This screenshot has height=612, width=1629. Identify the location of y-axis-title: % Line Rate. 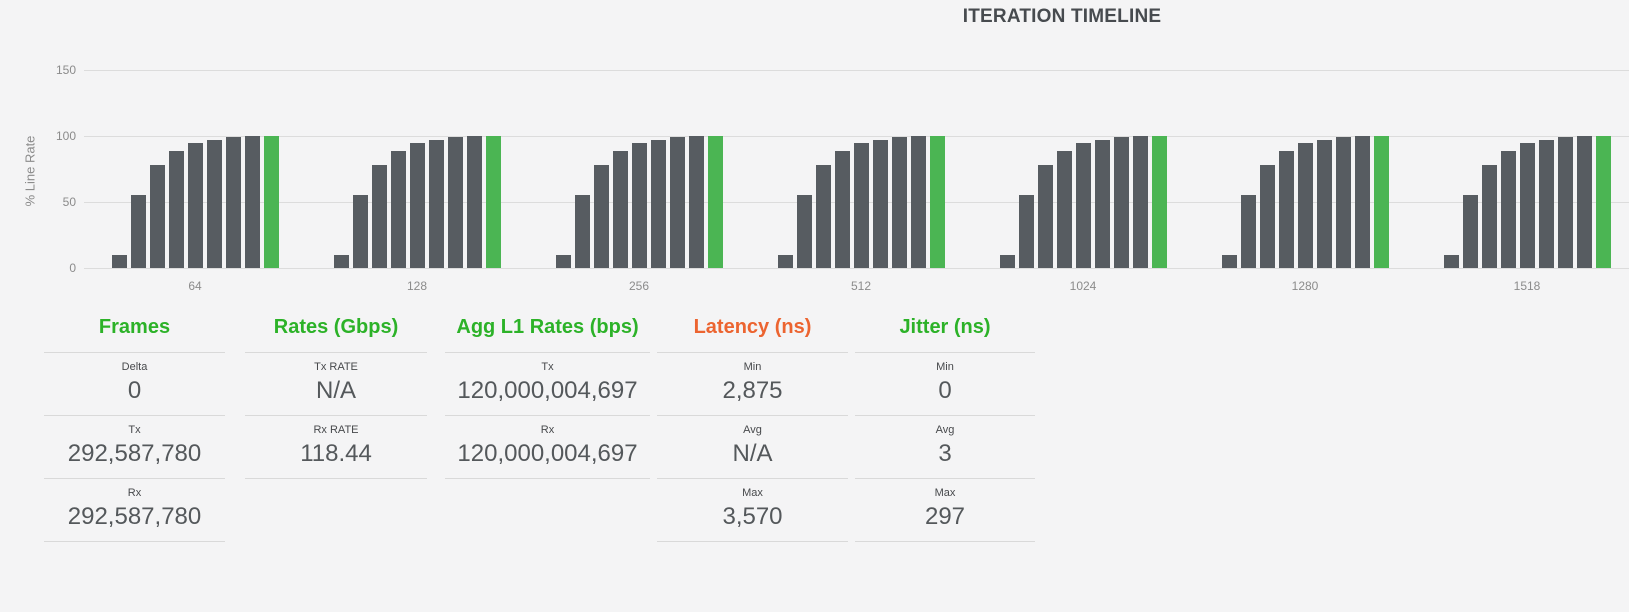
(30, 171).